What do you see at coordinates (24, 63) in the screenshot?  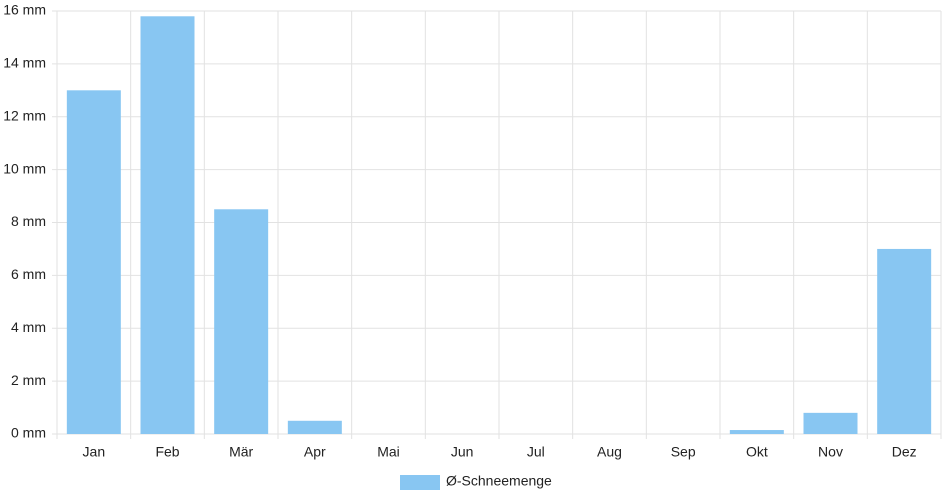 I see `y-tick-label: 14 mm` at bounding box center [24, 63].